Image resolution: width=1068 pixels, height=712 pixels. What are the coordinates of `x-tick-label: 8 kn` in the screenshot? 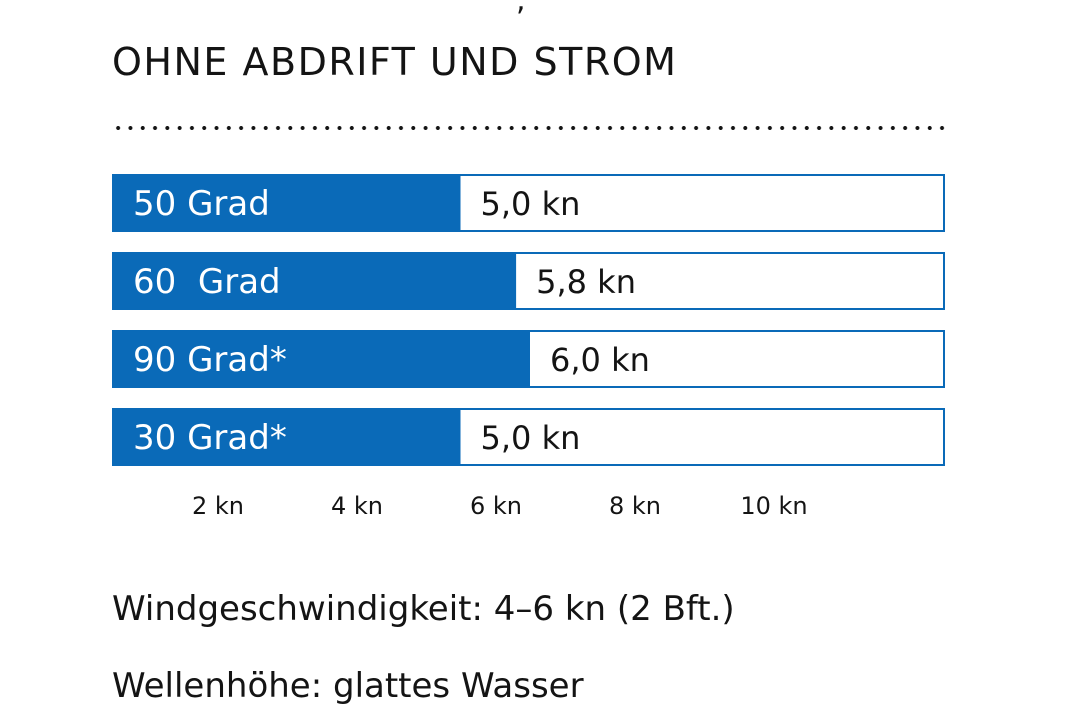 It's located at (635, 506).